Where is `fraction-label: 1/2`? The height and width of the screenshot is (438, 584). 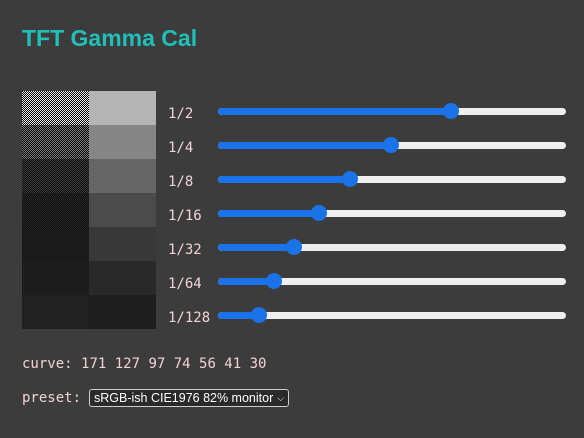
fraction-label: 1/2 is located at coordinates (180, 114).